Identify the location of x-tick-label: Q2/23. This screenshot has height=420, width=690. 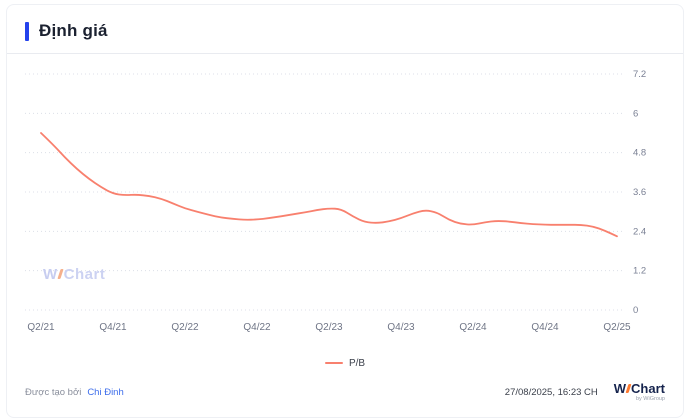
(329, 327).